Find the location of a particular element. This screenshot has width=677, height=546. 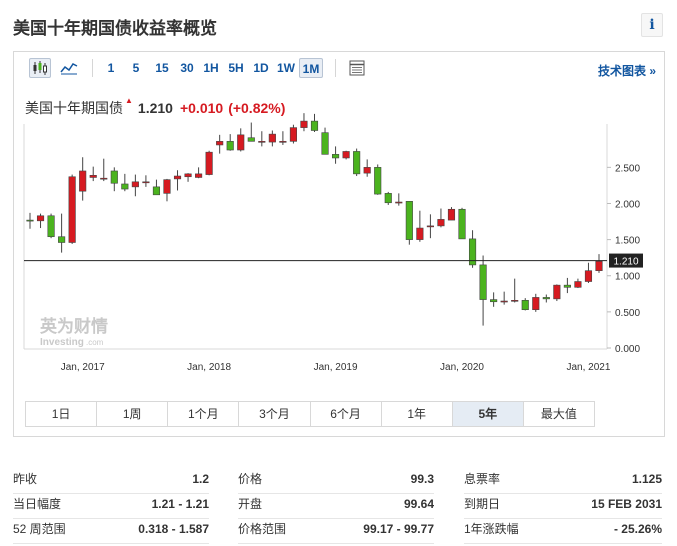

x-tick-label: Jan, 2017 is located at coordinates (83, 367).